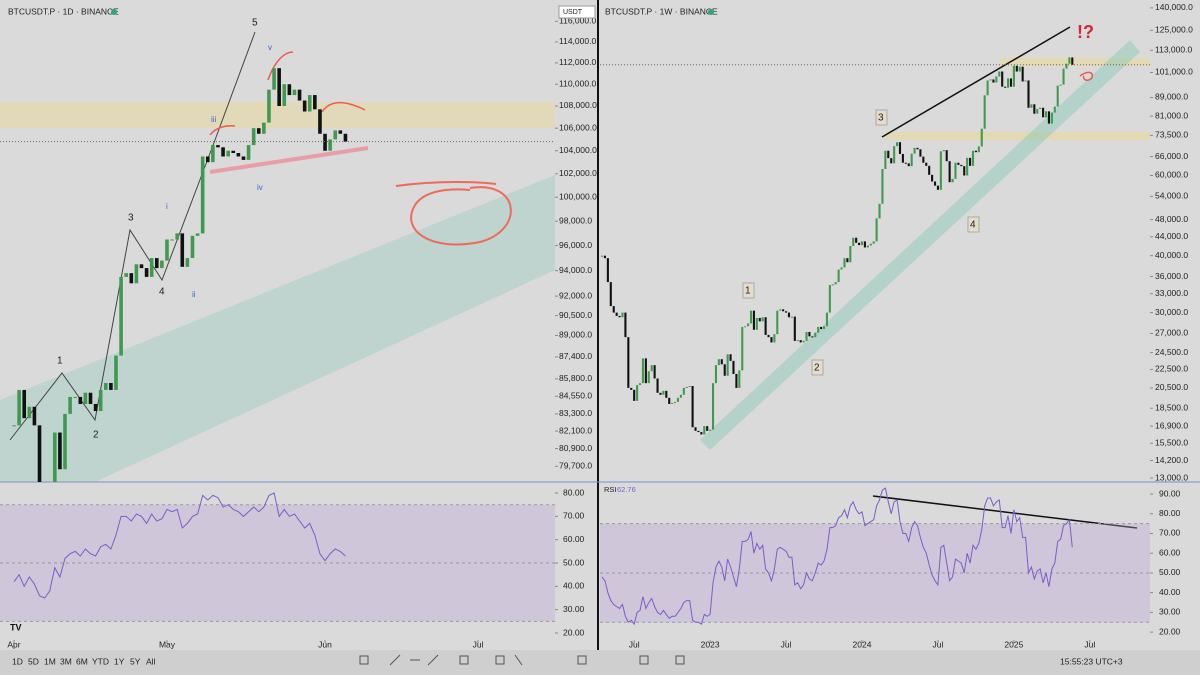 This screenshot has width=1200, height=675. Describe the element at coordinates (100, 661) in the screenshot. I see `range-button: YTD` at that location.